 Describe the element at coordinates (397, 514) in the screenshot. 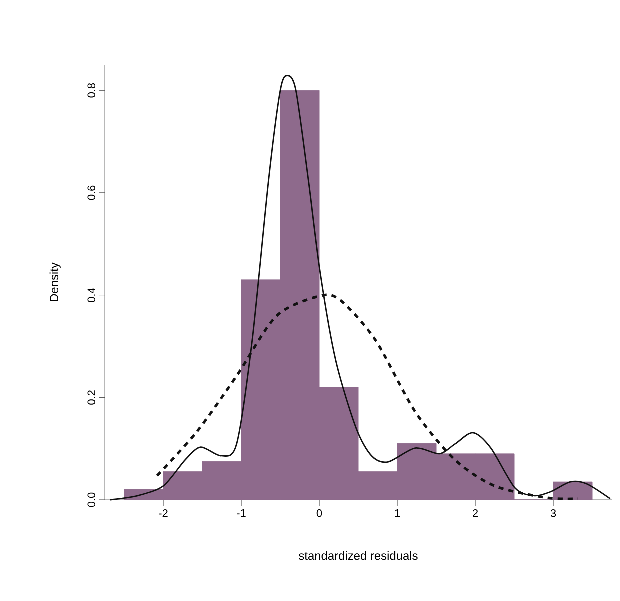

I see `x-tick-label: 1` at that location.